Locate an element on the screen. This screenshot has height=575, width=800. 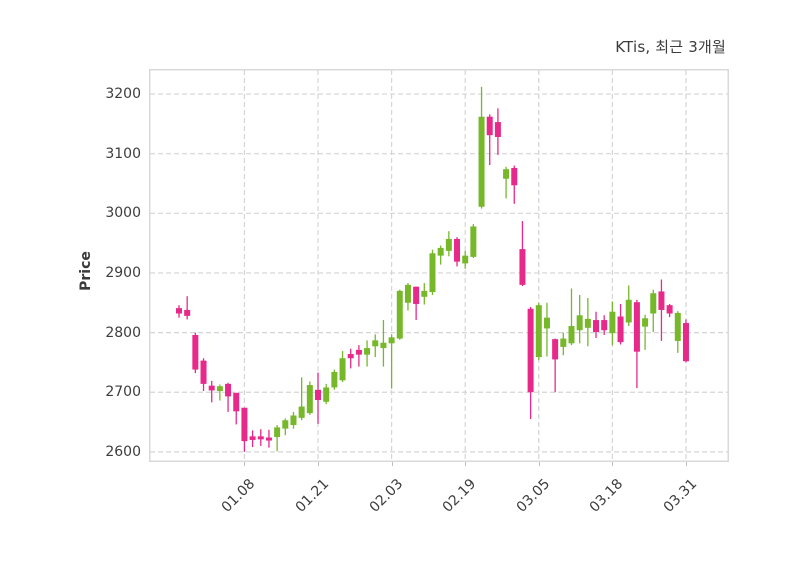
x-tick-label: 02.03 is located at coordinates (386, 496).